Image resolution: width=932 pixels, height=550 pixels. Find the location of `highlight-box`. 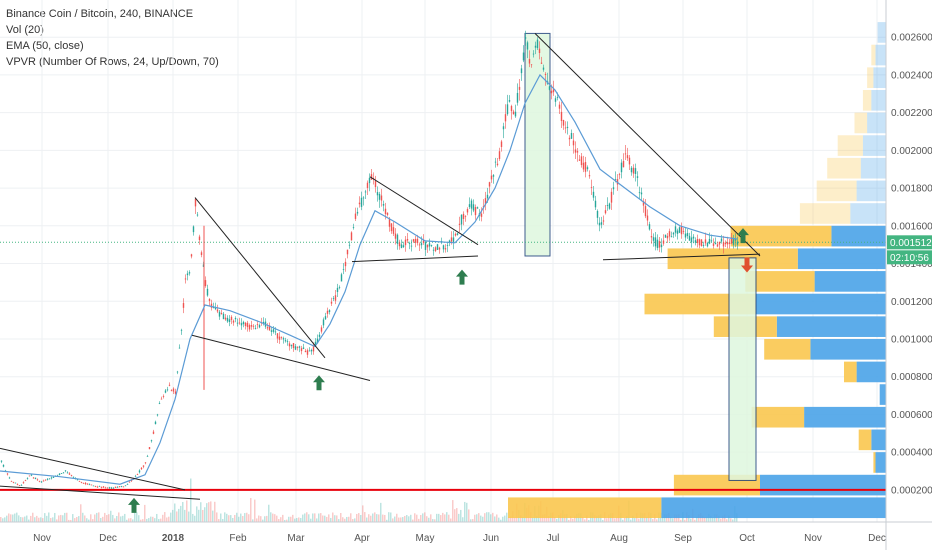

highlight-box is located at coordinates (742, 369).